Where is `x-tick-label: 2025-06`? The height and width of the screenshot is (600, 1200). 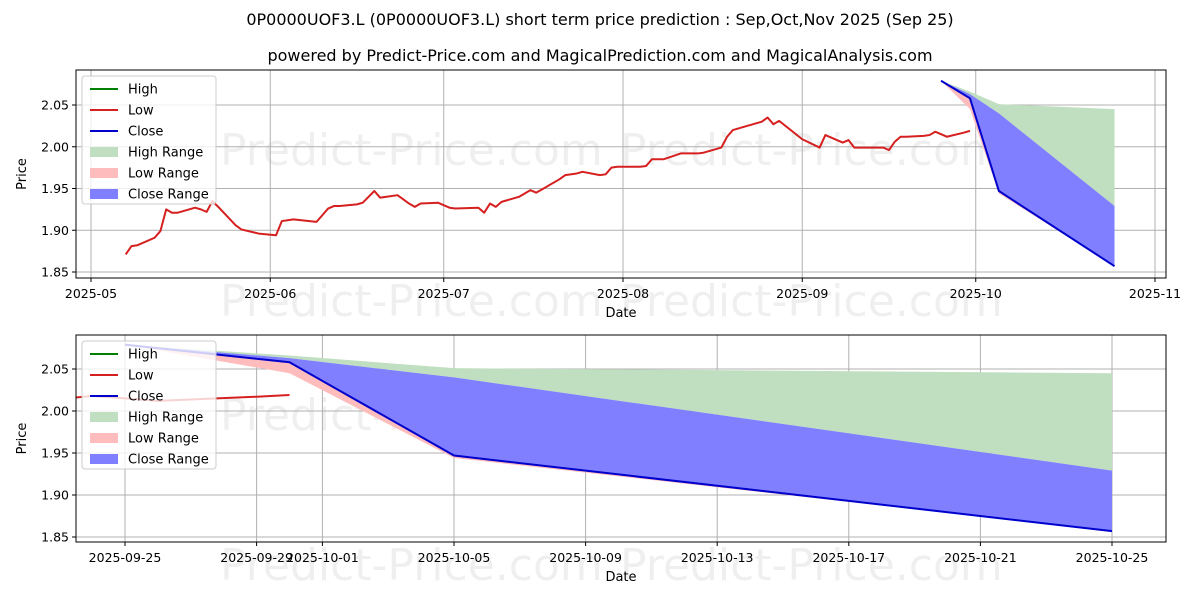
x-tick-label: 2025-06 is located at coordinates (270, 293).